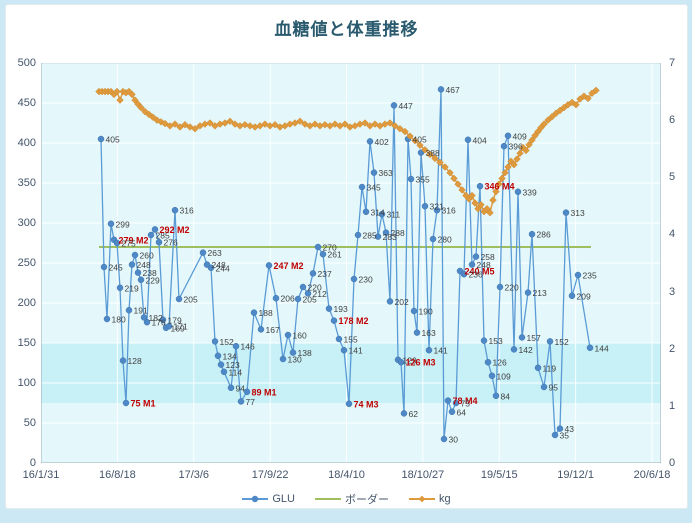  What do you see at coordinates (41, 475) in the screenshot?
I see `x-tick-label: 16/1/31` at bounding box center [41, 475].